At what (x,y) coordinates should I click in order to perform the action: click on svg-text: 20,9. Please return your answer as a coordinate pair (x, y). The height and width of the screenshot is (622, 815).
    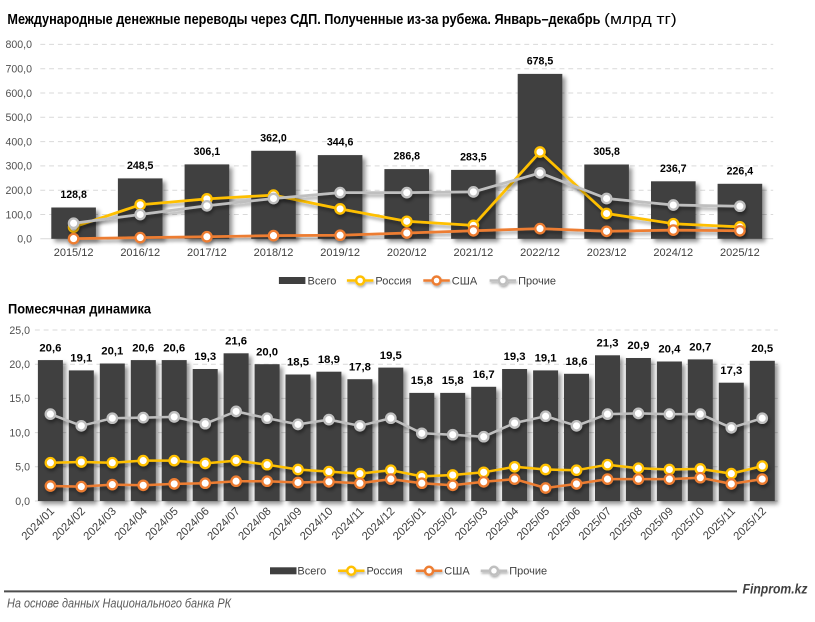
    Looking at the image, I should click on (638, 346).